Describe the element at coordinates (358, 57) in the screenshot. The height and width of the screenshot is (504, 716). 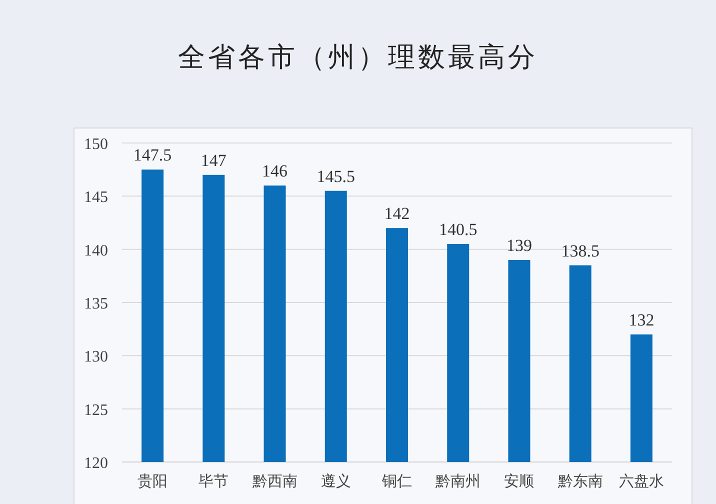
I see `chart-title: 全省各市（州）理数最高分` at that location.